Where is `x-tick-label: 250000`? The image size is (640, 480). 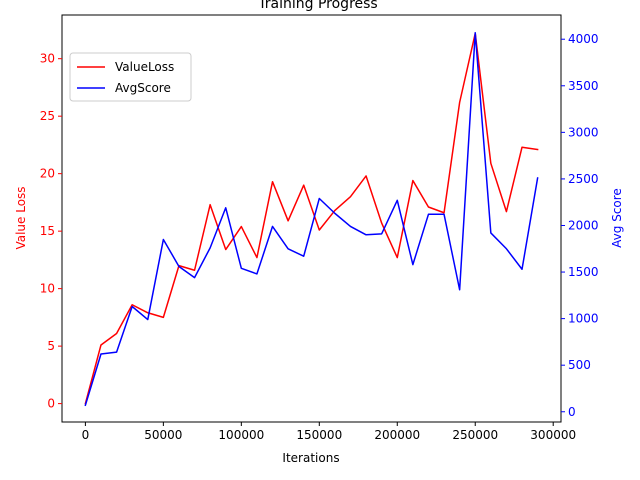
x-tick-label: 250000 is located at coordinates (475, 435).